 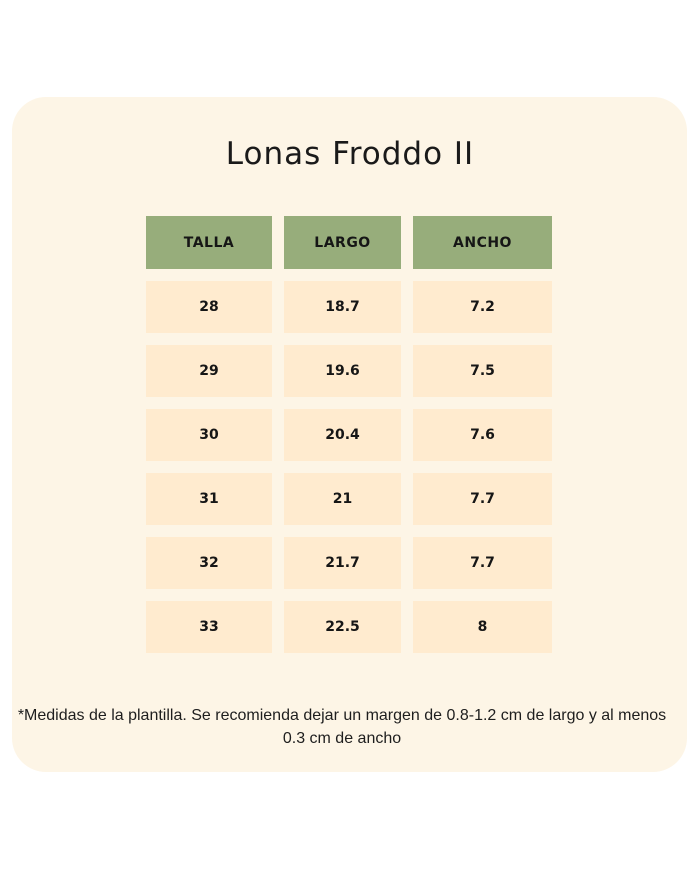 What do you see at coordinates (342, 242) in the screenshot?
I see `header-largo: LARGO` at bounding box center [342, 242].